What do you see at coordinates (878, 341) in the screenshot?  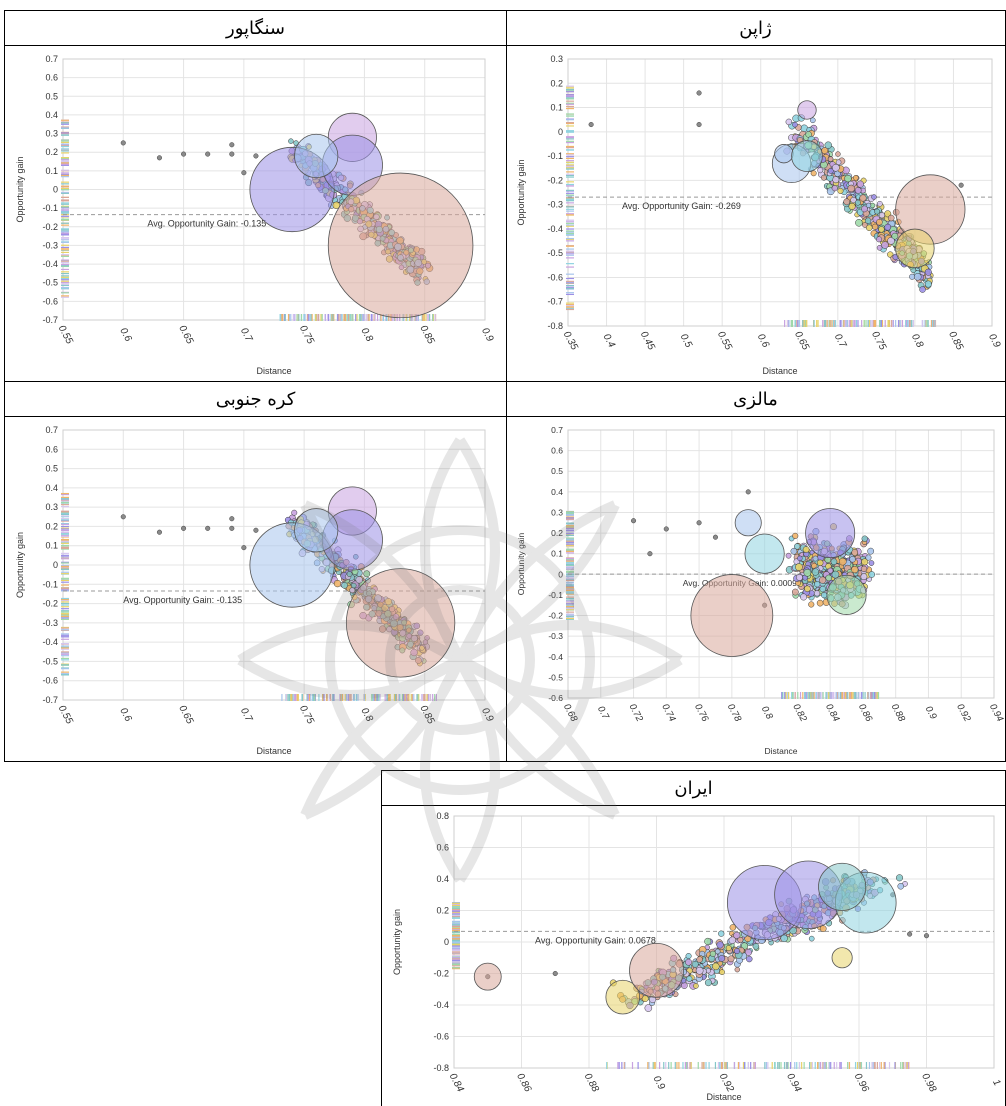 I see `x-tick-label: 0.75` at bounding box center [878, 341].